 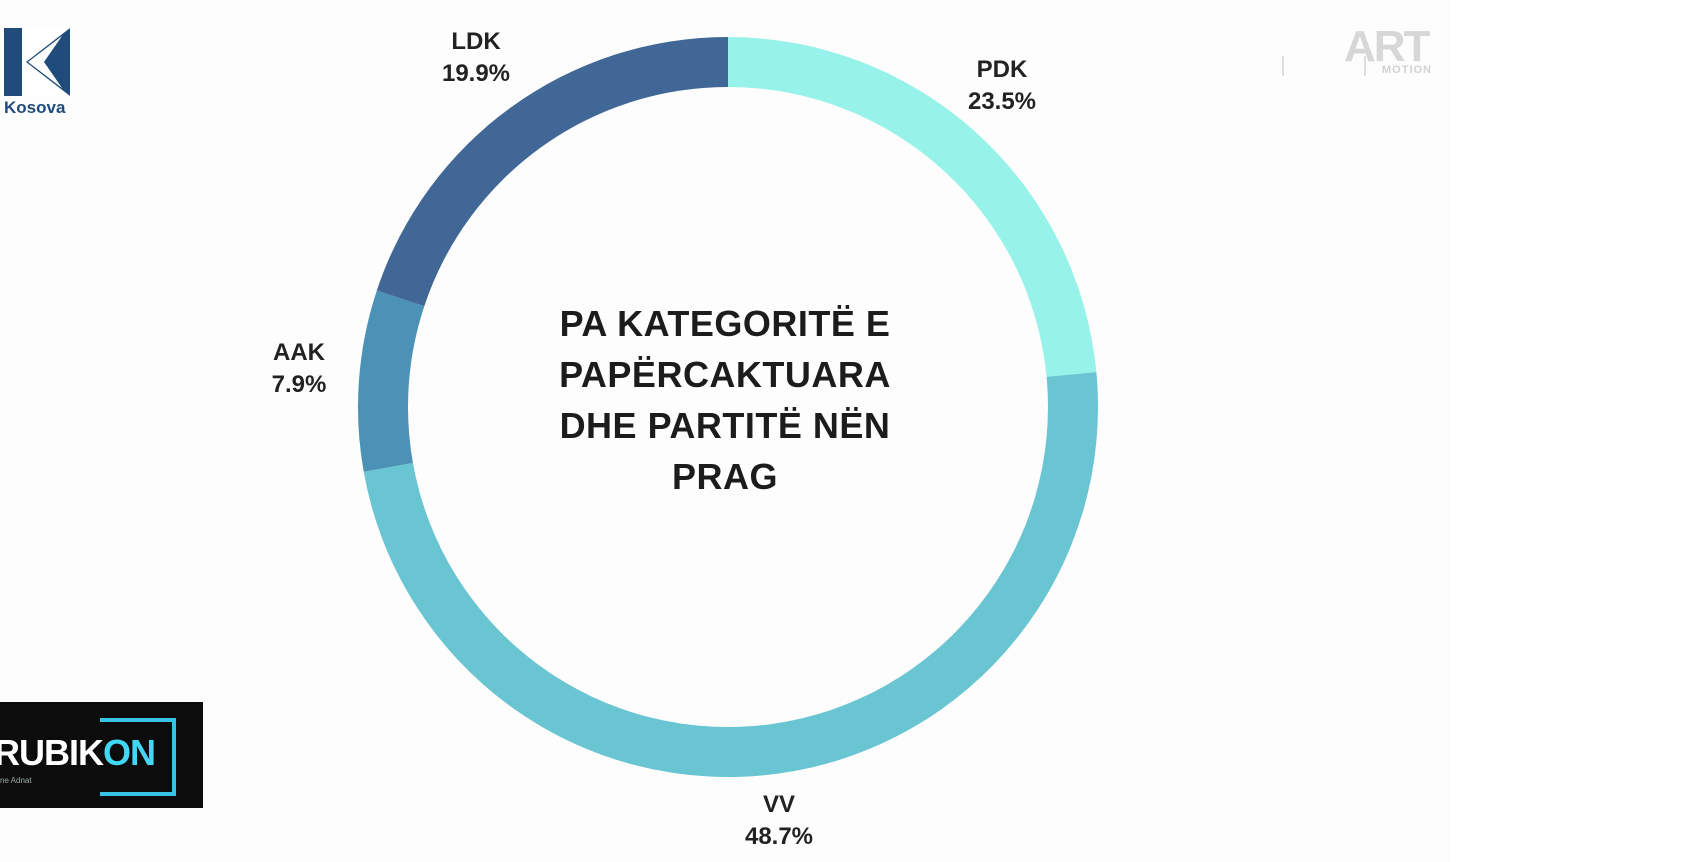 I want to click on art-logo-subtext: MOTION, so click(x=1407, y=70).